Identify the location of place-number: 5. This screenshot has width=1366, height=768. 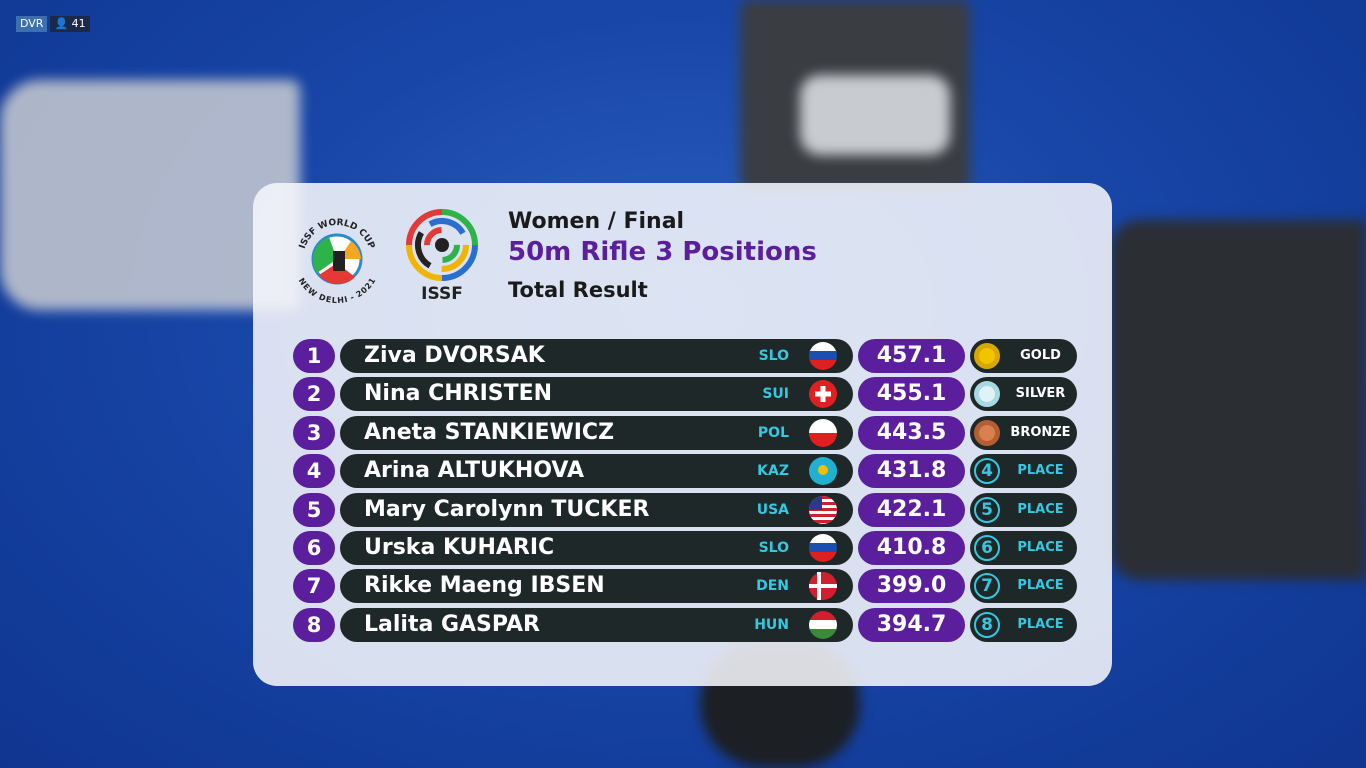
(987, 509).